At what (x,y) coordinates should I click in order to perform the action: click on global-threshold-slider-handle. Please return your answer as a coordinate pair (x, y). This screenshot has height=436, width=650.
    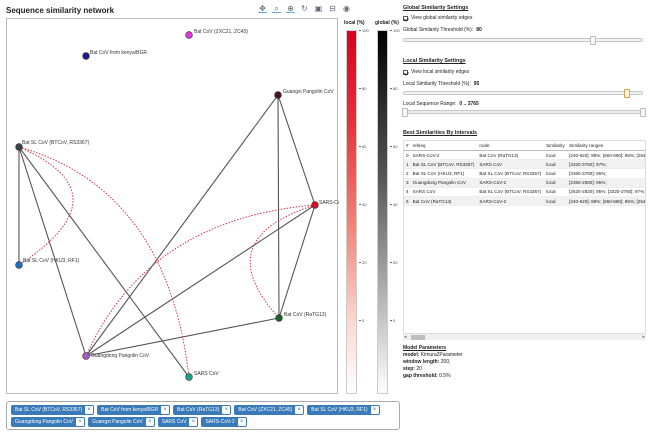
    Looking at the image, I should click on (592, 40).